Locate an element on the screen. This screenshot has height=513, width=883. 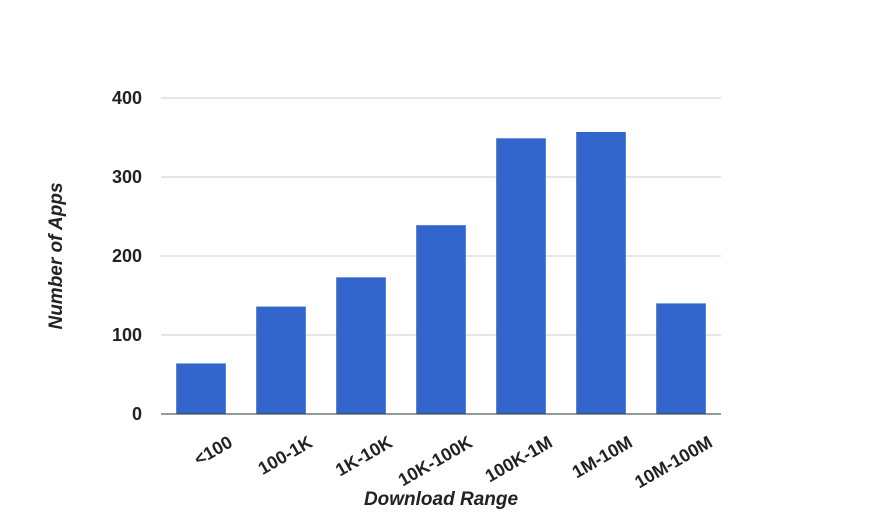
y-tick-label: 300 is located at coordinates (127, 177).